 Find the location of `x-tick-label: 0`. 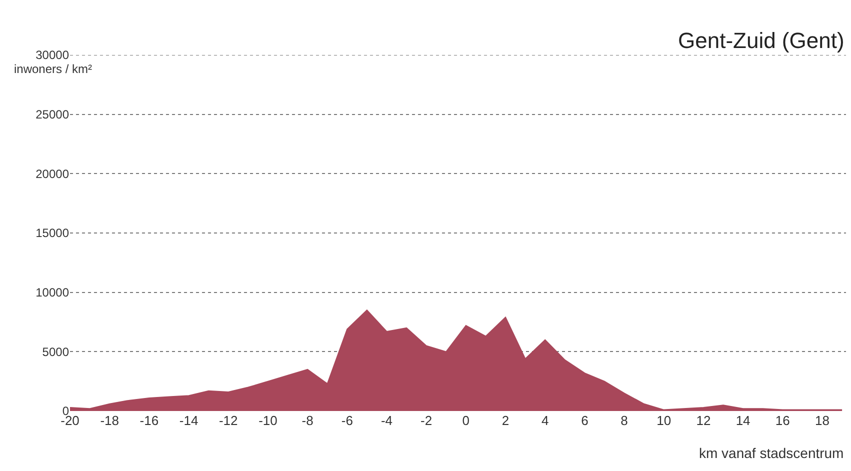

x-tick-label: 0 is located at coordinates (466, 420).